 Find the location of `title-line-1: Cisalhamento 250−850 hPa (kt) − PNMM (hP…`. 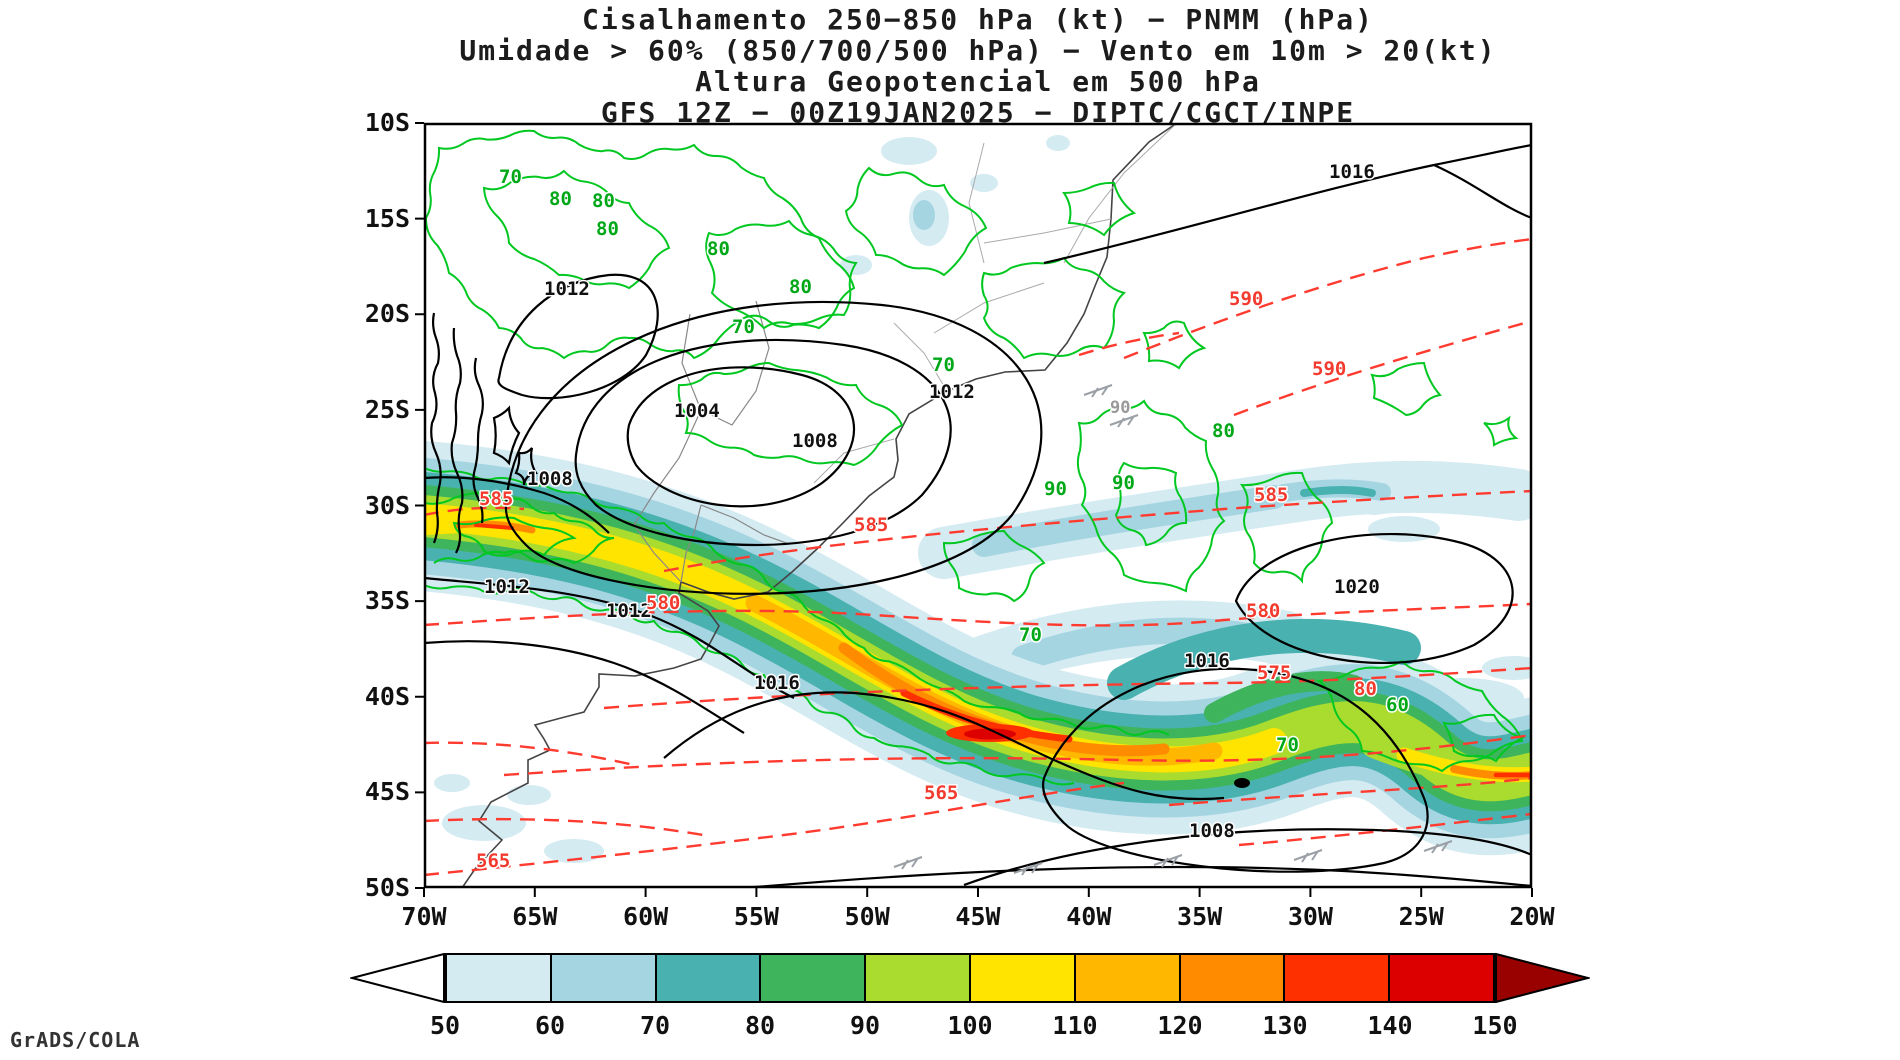

title-line-1: Cisalhamento 250−850 hPa (kt) − PNMM (hP… is located at coordinates (977, 19).